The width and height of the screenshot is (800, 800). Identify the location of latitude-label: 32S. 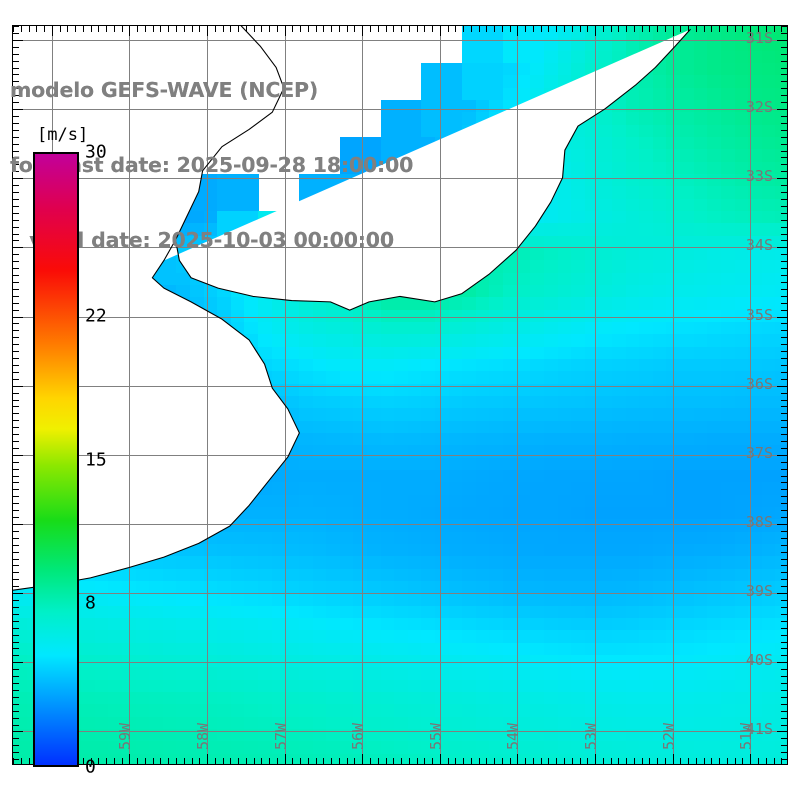
(759, 107).